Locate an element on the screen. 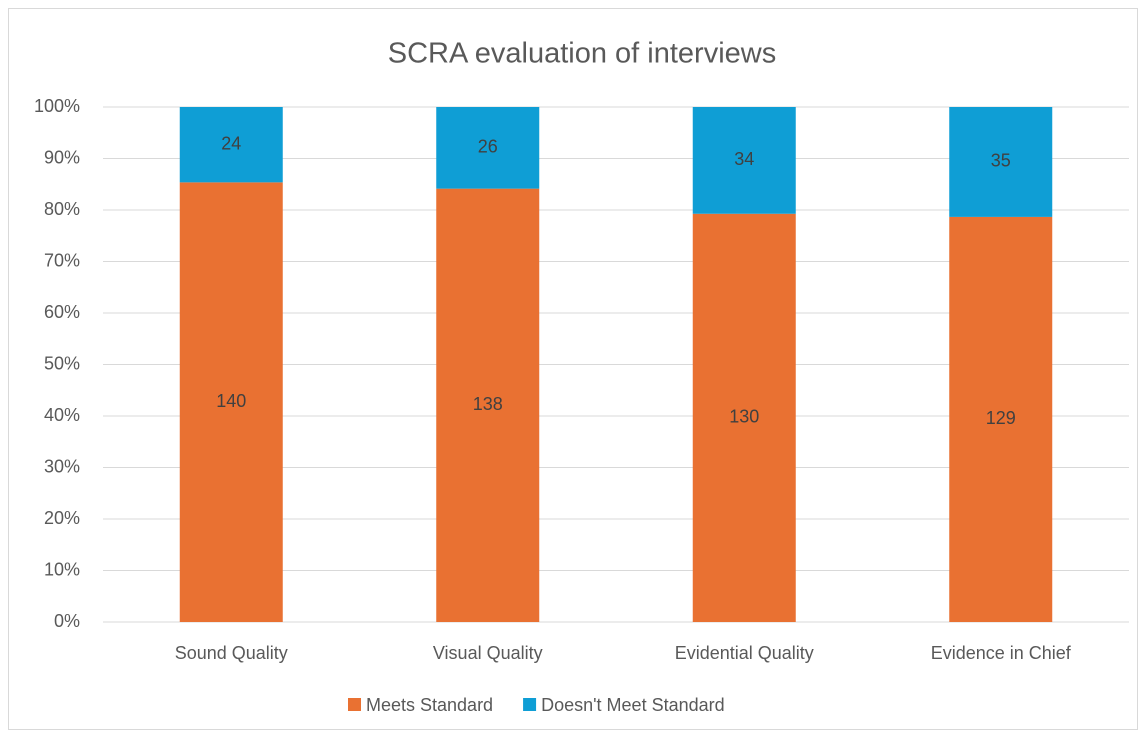 The height and width of the screenshot is (738, 1147). x-tick-label: Sound Quality is located at coordinates (231, 653).